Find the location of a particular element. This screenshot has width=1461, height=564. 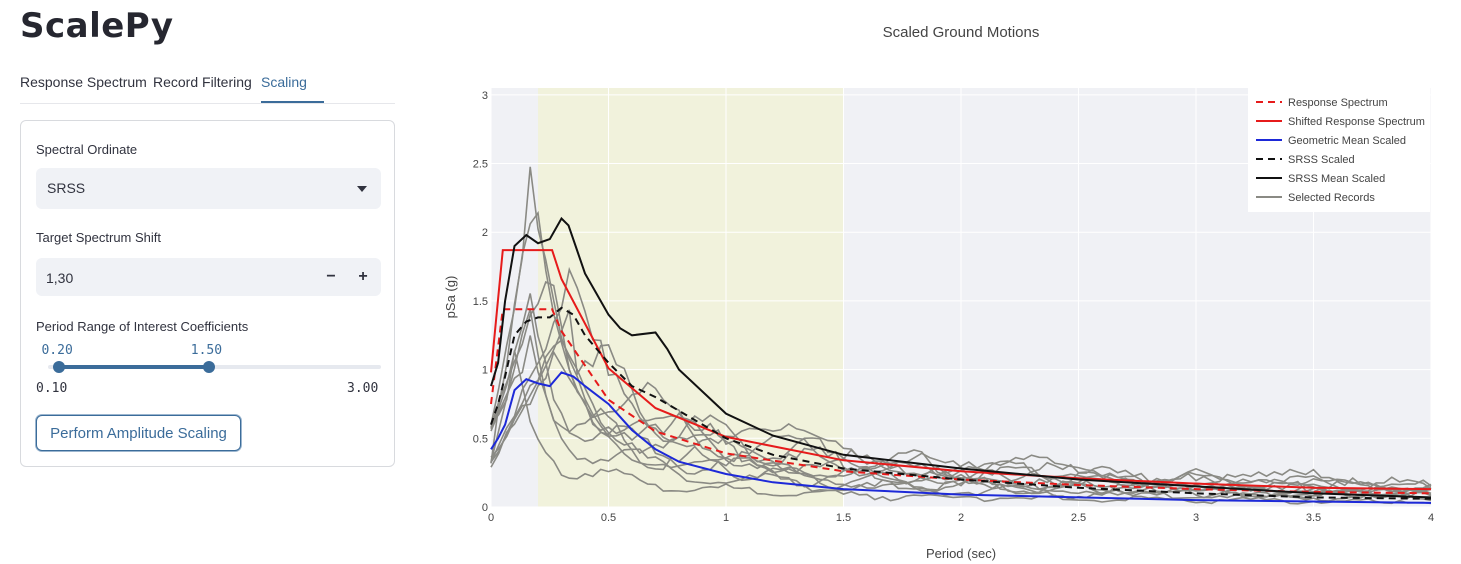

legend is located at coordinates (1339, 150).